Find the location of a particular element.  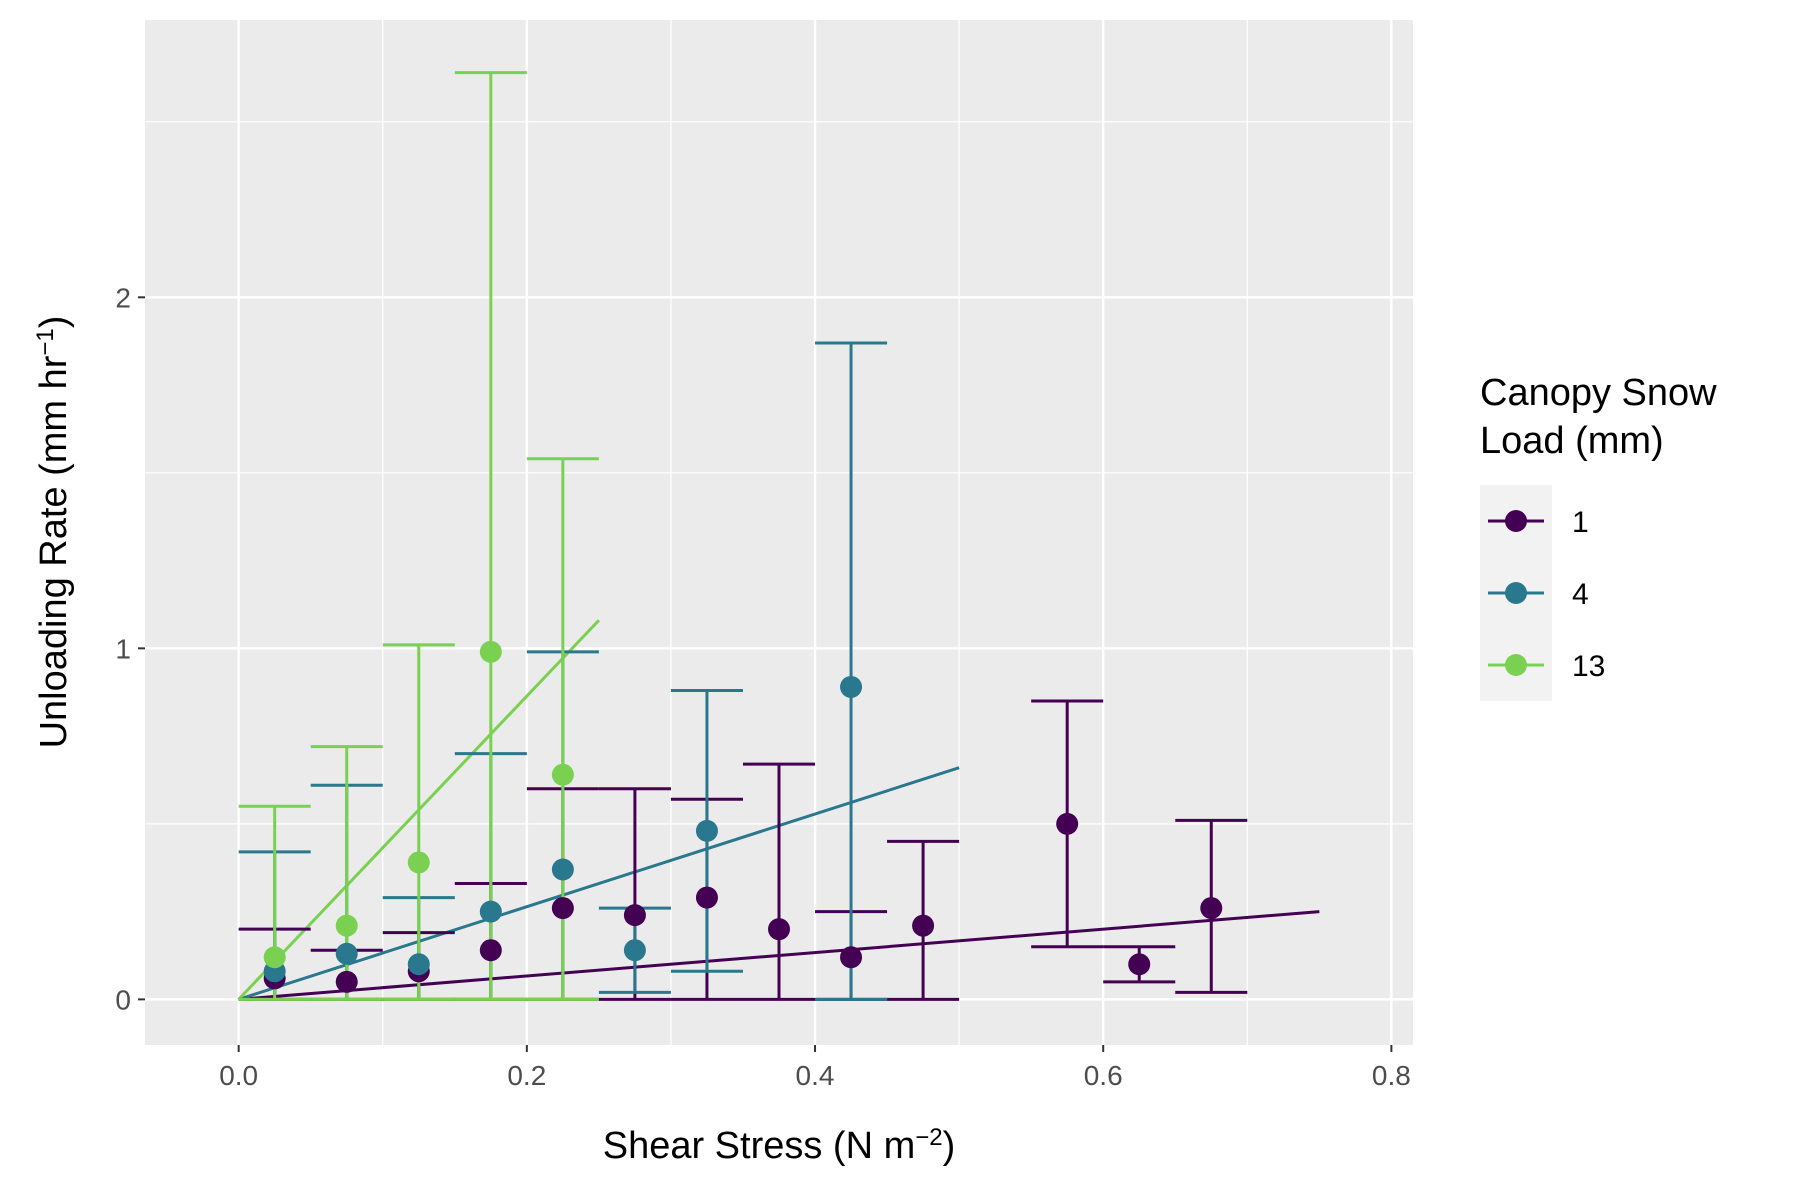

x-axis-title: Shear Stress (N m−2) is located at coordinates (779, 1146).